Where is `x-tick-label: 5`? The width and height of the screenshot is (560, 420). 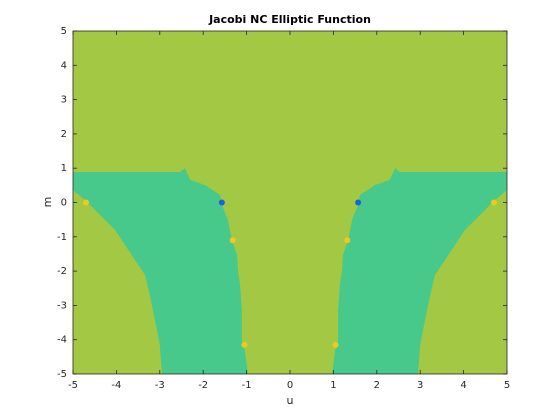
x-tick-label: 5 is located at coordinates (507, 385).